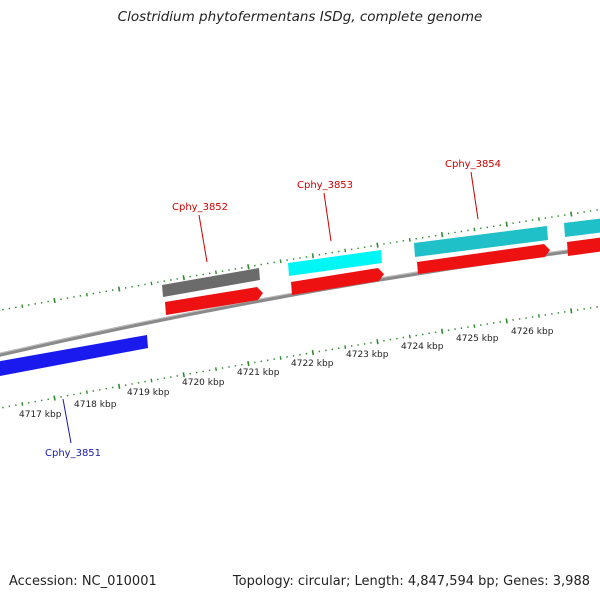 This screenshot has height=600, width=600. What do you see at coordinates (200, 207) in the screenshot?
I see `gene-label-cphy-3852: Cphy_3852` at bounding box center [200, 207].